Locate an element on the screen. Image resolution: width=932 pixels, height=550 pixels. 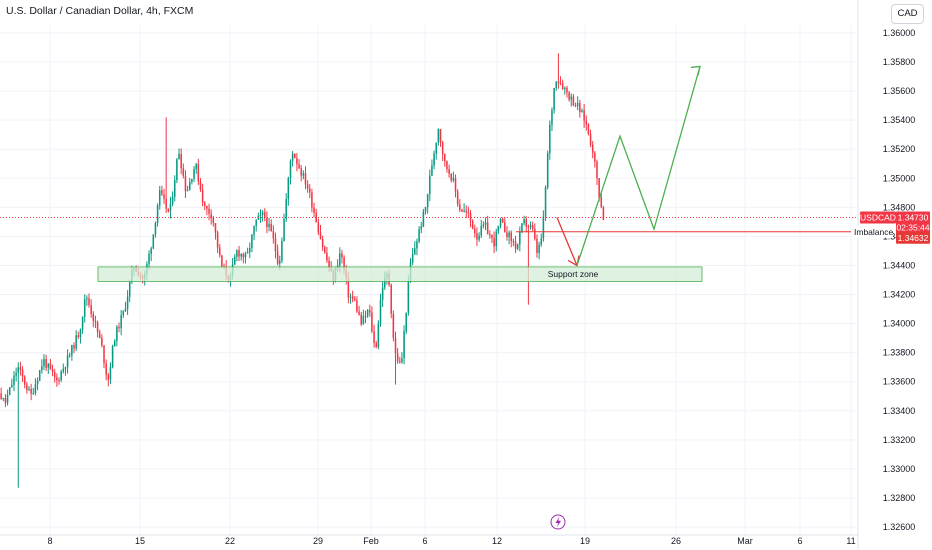
lightning-icon is located at coordinates (558, 522).